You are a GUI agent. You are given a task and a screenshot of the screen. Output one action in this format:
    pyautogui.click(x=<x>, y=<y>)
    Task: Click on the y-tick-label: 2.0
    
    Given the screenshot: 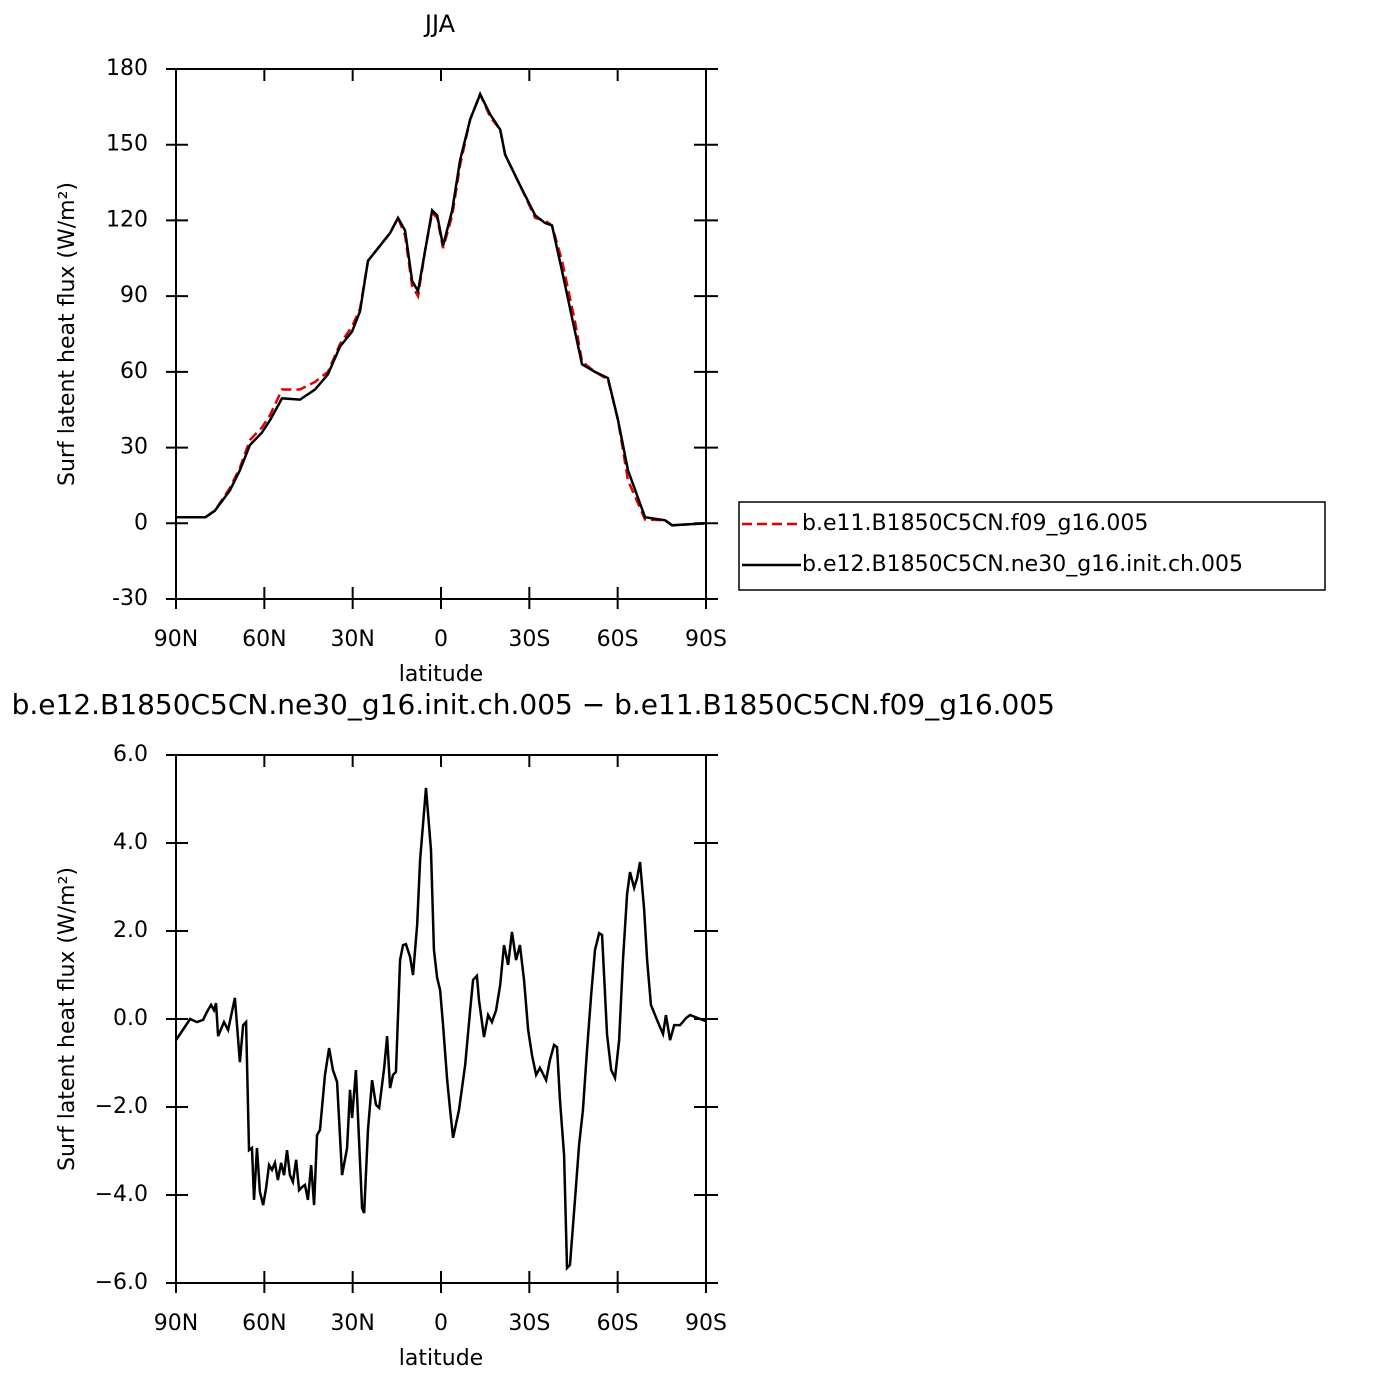 What is the action you would take?
    pyautogui.click(x=130, y=930)
    